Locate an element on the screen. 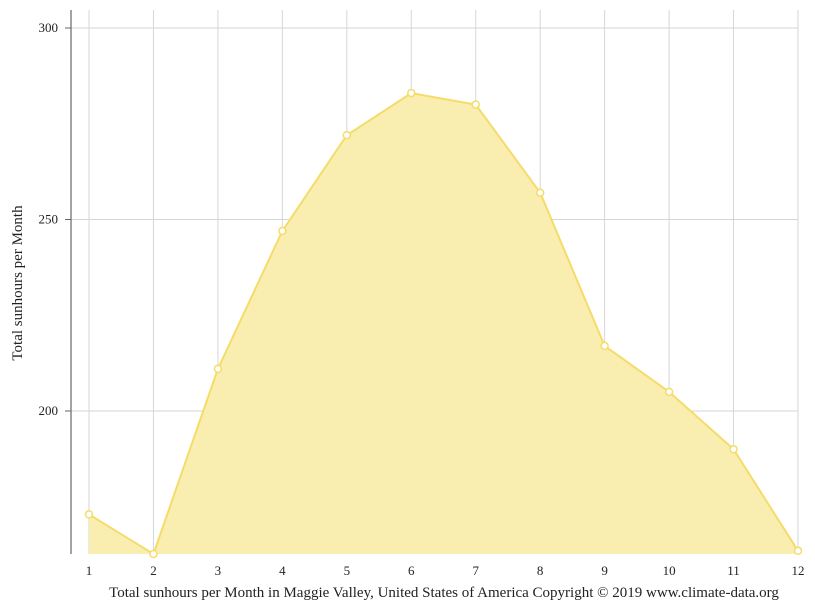  y-tick-label: 200 is located at coordinates (49, 410).